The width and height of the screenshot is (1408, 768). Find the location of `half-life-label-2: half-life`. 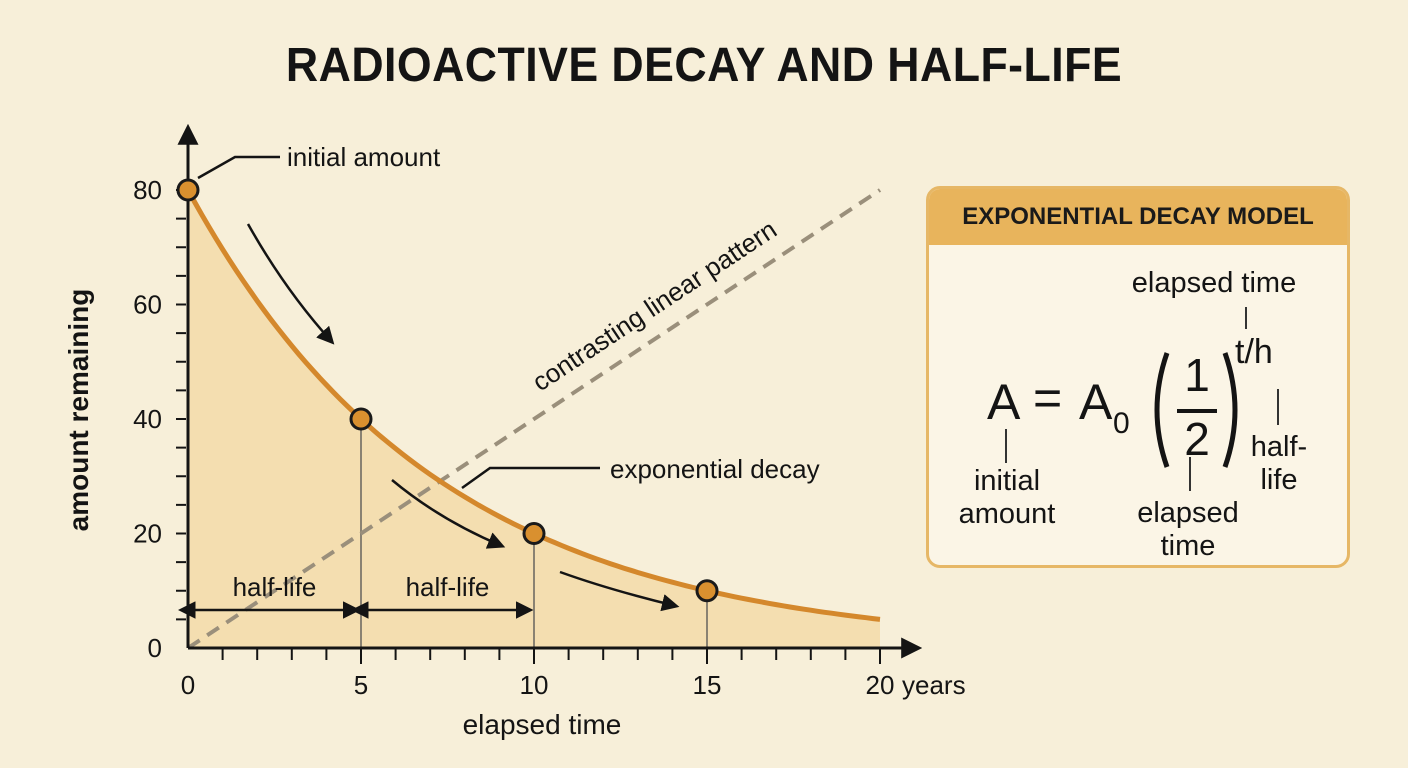

half-life-label-2: half-life is located at coordinates (448, 587).